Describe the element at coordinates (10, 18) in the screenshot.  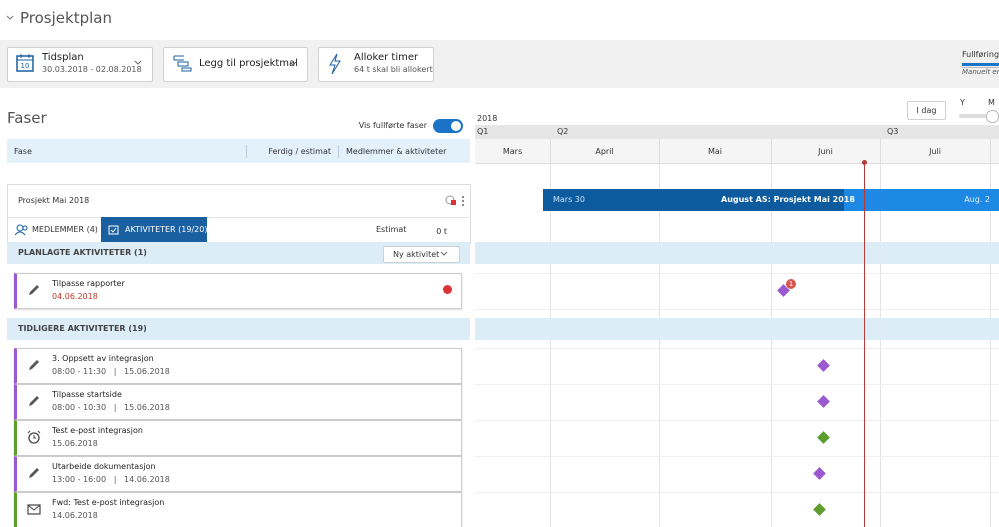
I see `collapse-icon` at that location.